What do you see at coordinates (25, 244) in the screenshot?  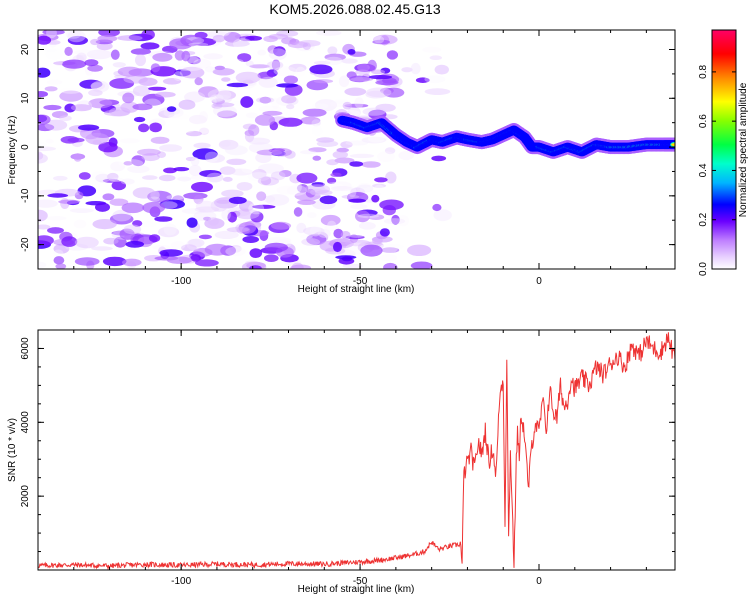 I see `y-tick-label: -20` at bounding box center [25, 244].